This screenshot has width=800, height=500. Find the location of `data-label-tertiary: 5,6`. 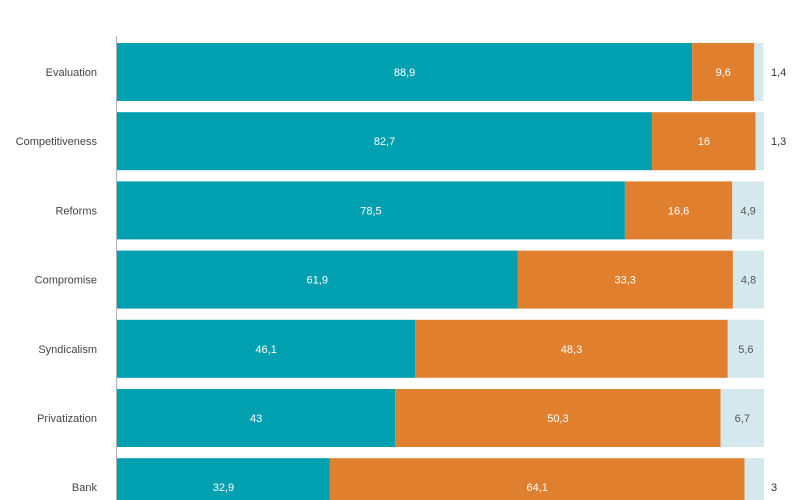

data-label-tertiary: 5,6 is located at coordinates (745, 350).